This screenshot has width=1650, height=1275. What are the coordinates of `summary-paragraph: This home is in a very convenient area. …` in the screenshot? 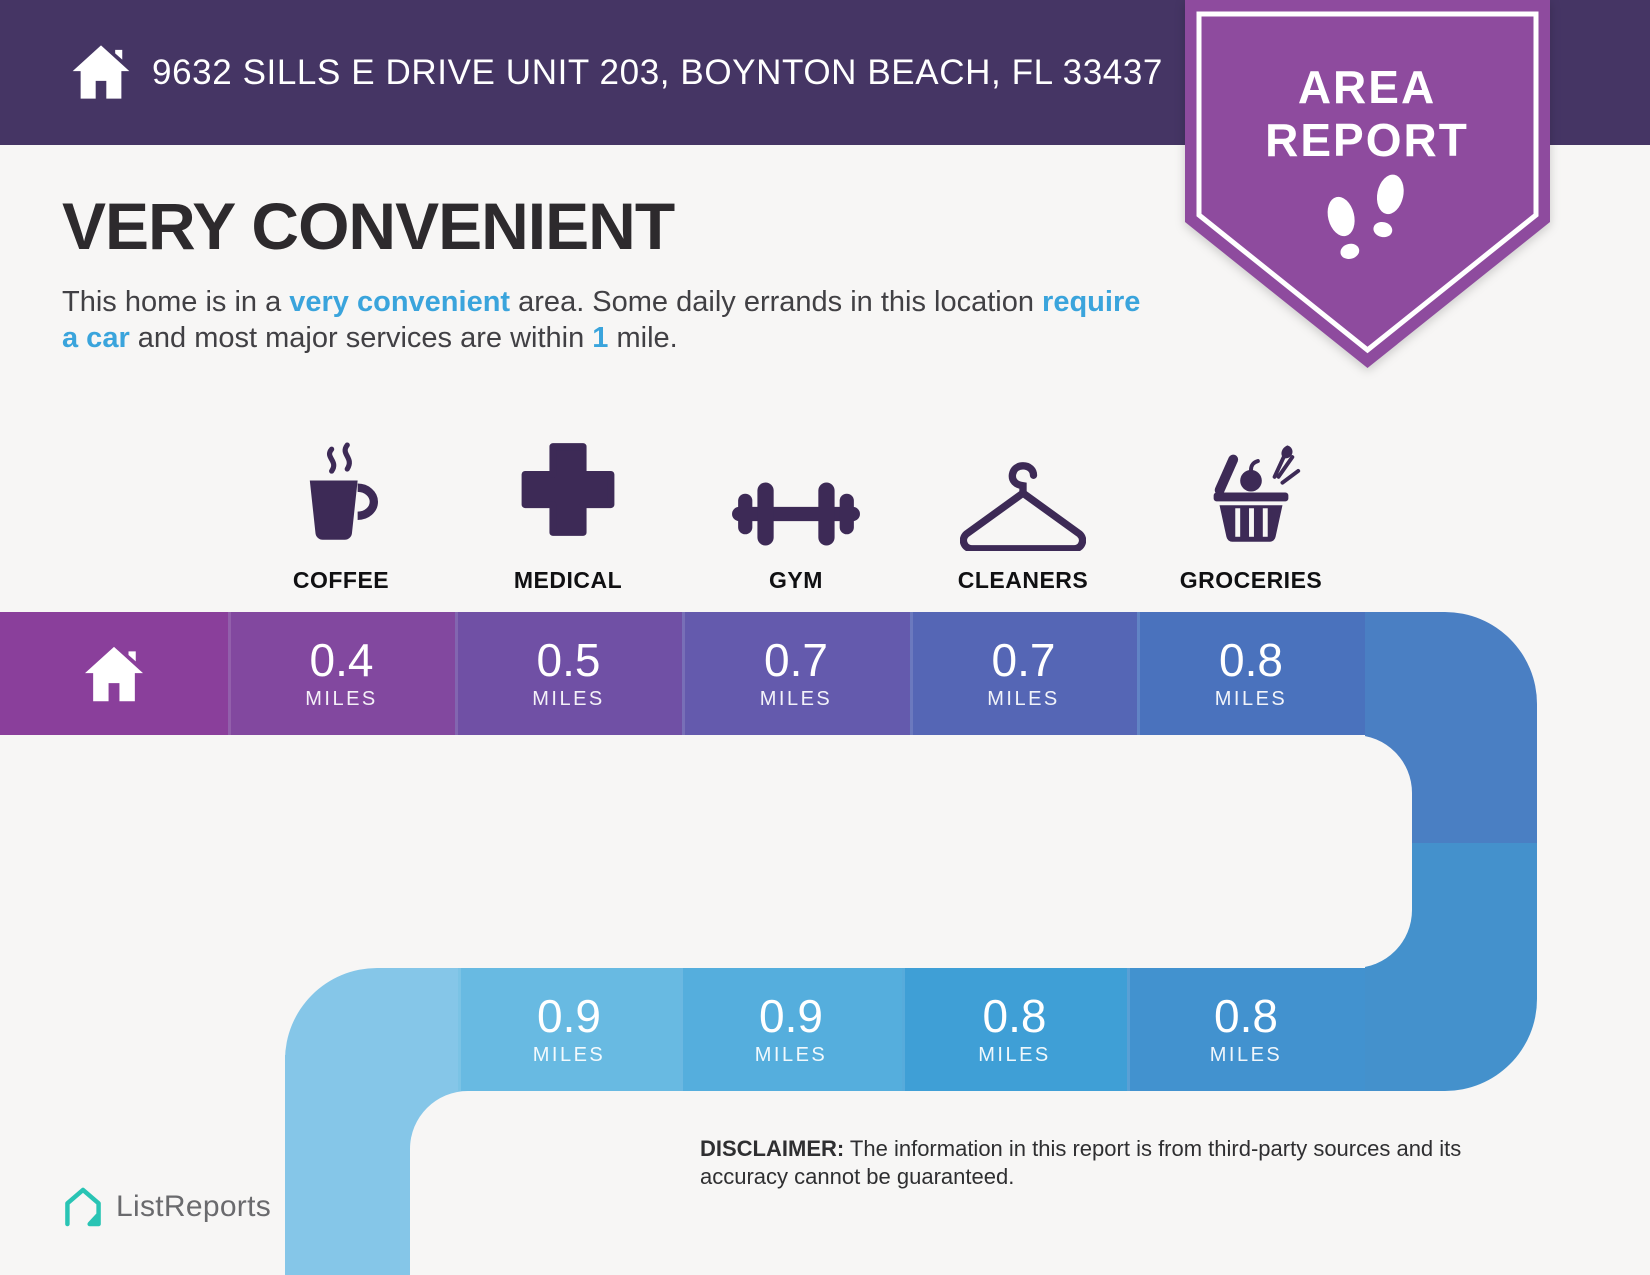 It's located at (601, 320).